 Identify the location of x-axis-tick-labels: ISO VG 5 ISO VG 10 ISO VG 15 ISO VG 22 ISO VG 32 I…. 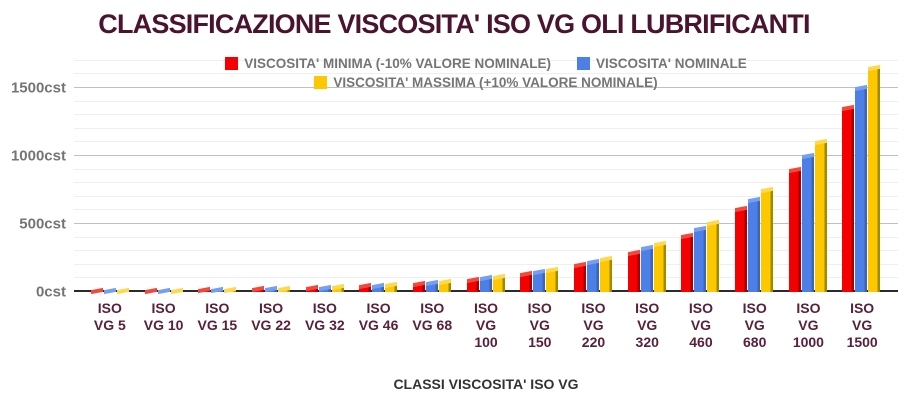
(486, 325).